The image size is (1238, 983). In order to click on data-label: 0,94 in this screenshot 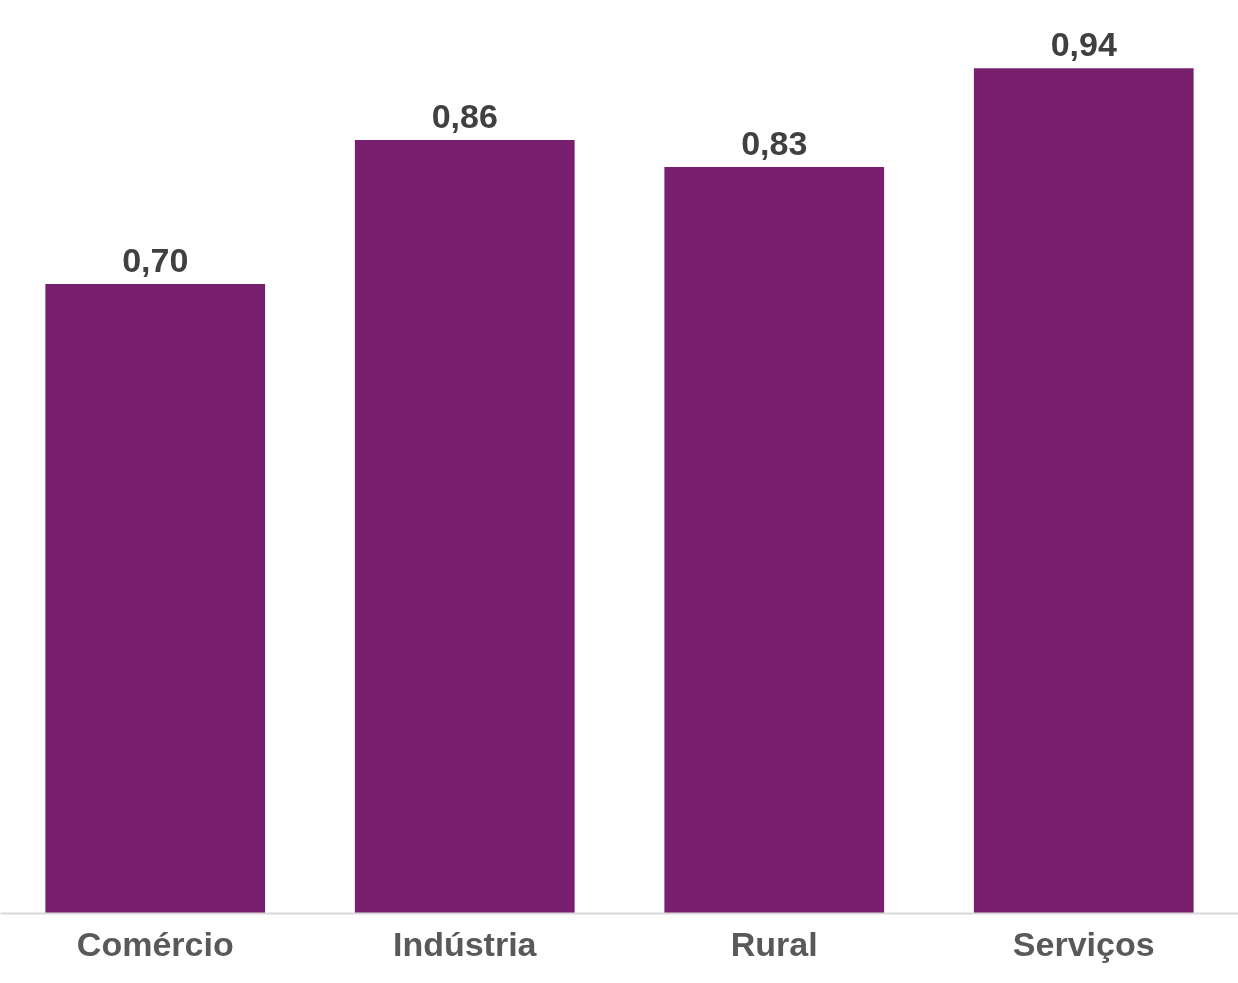, I will do `click(1083, 44)`.